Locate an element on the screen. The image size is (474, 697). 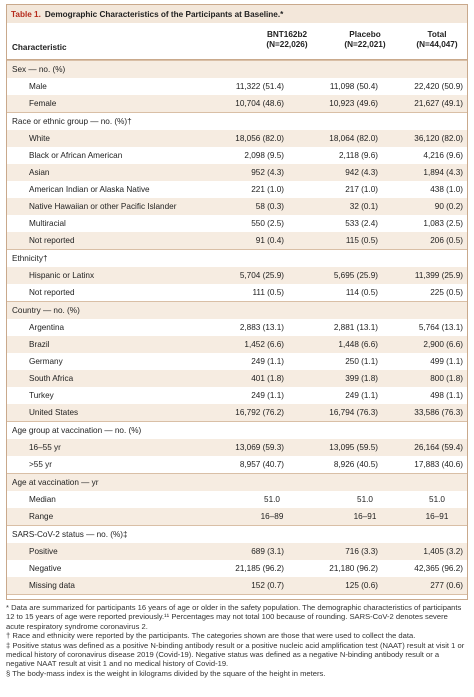
table-row: Missing data 152 (0.7) 125 (0.6) 277 (0.6) is located at coordinates (237, 585).